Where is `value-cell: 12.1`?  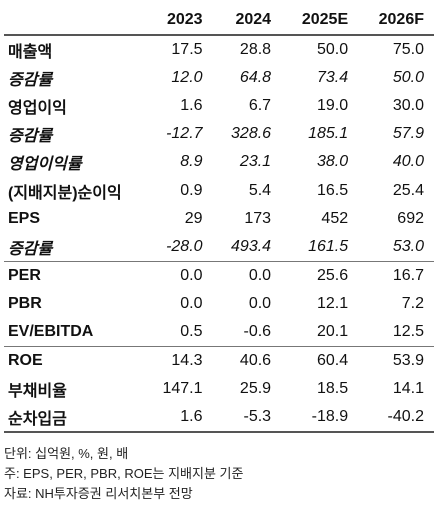 value-cell: 12.1 is located at coordinates (332, 303).